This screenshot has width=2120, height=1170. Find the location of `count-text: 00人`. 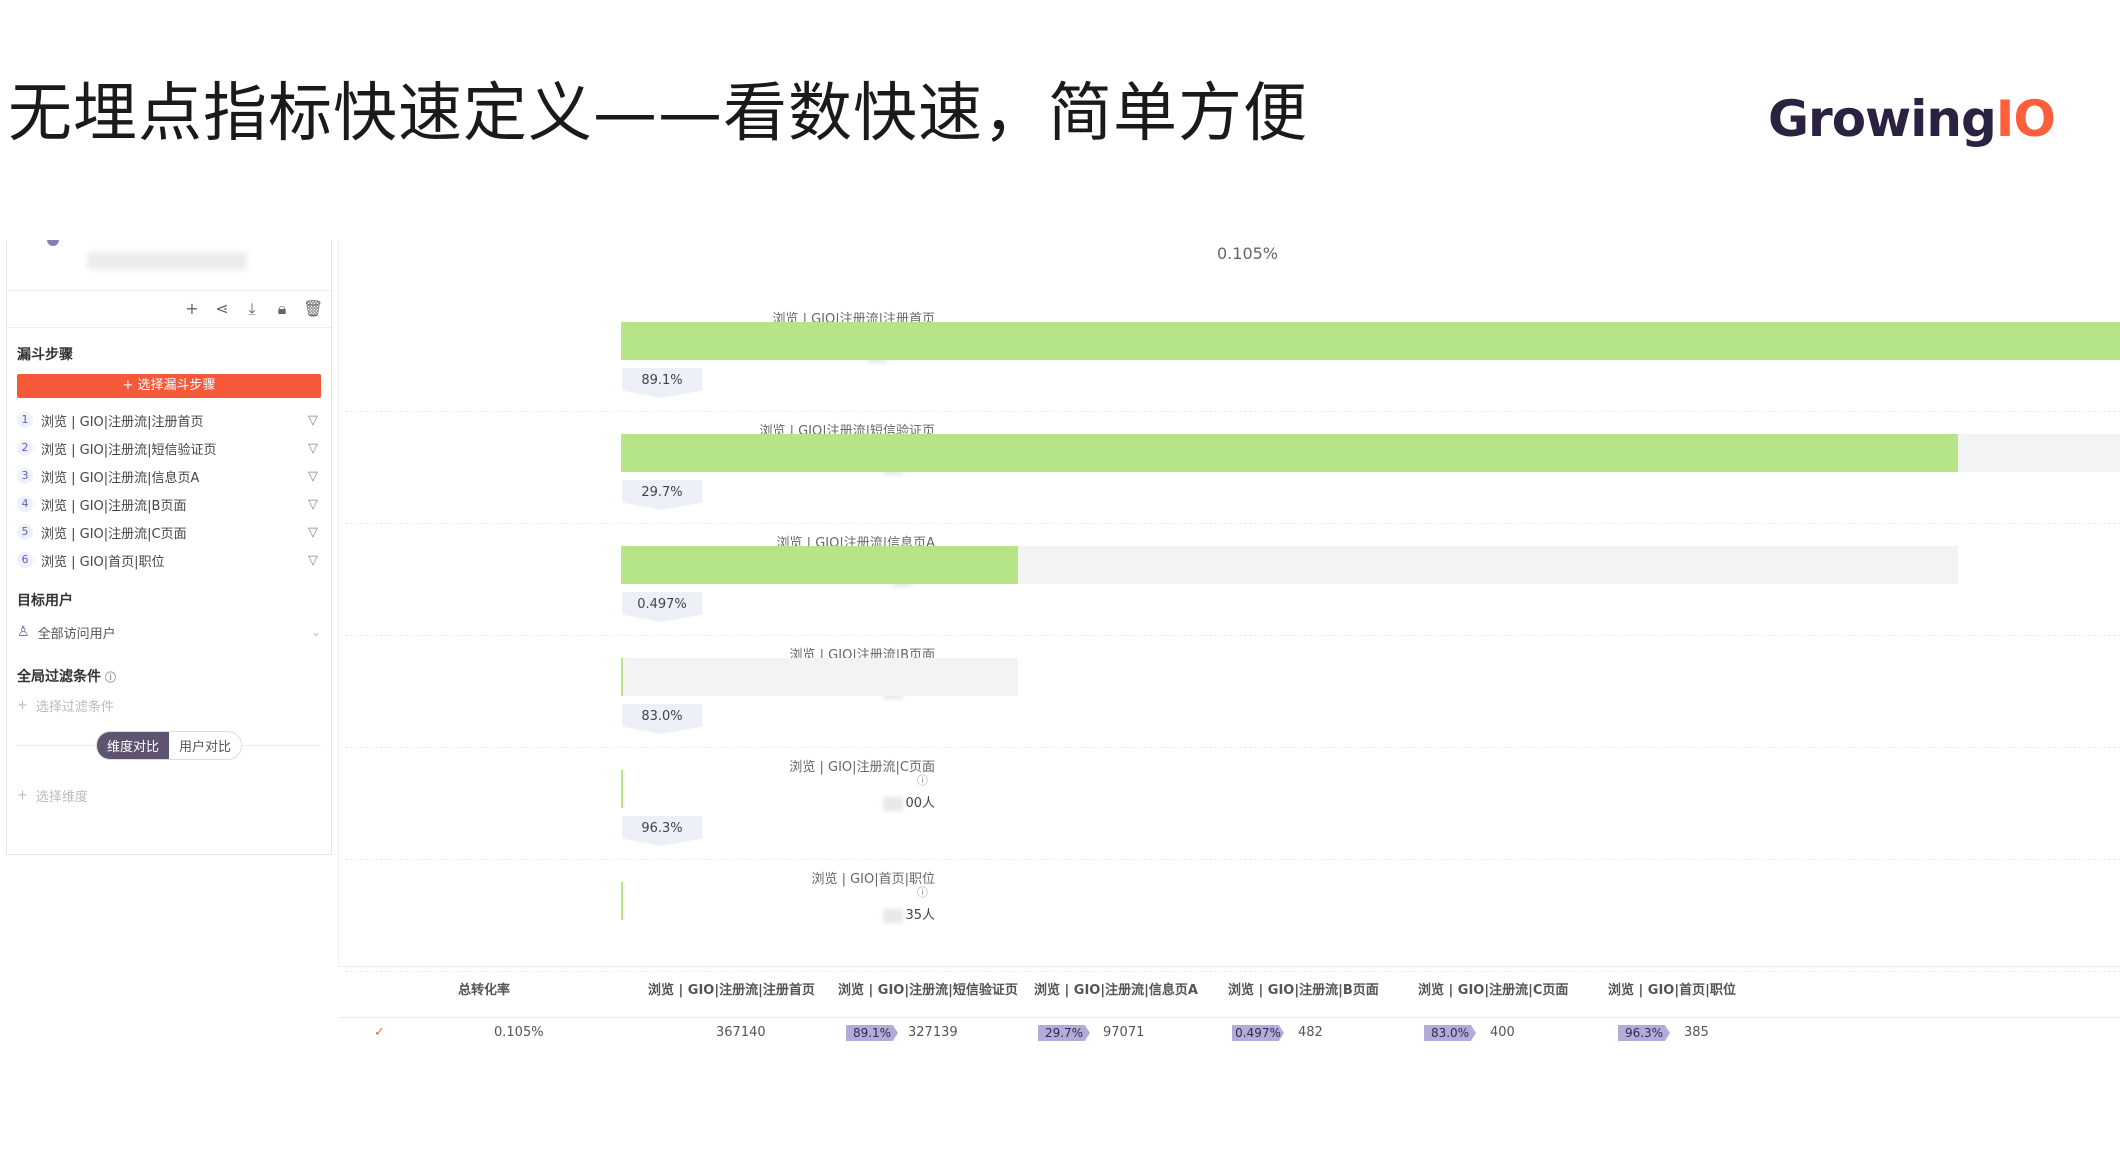

count-text: 00人 is located at coordinates (920, 803).